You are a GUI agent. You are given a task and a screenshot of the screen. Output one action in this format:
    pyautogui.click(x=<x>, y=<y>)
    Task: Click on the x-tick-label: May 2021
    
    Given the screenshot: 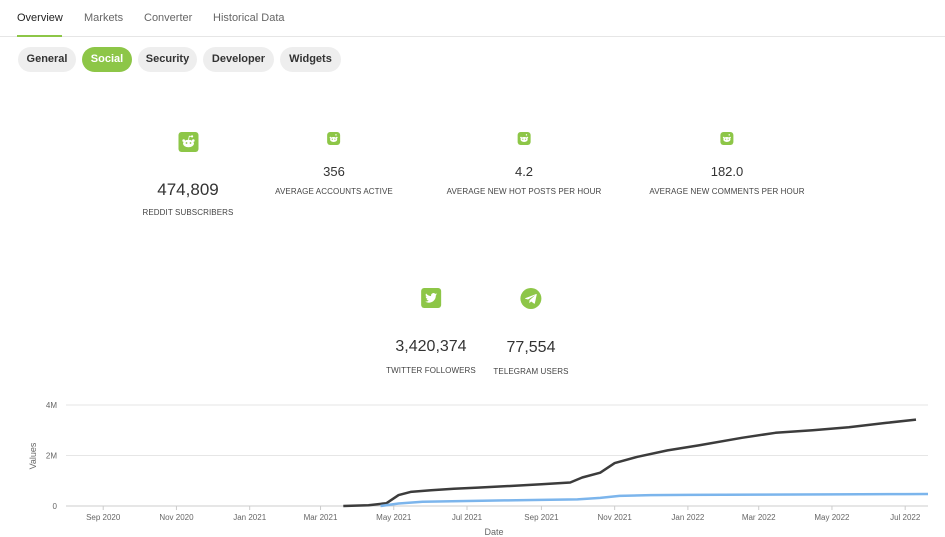 What is the action you would take?
    pyautogui.click(x=394, y=517)
    